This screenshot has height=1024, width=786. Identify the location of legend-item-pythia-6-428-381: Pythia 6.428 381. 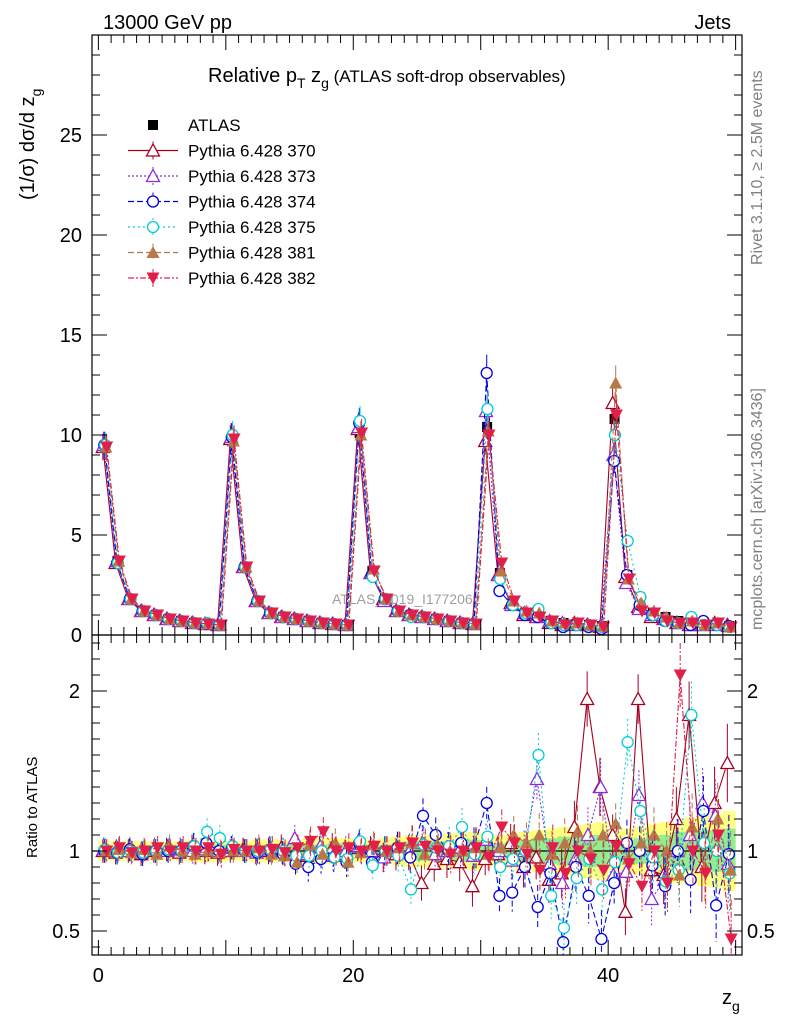
(222, 253).